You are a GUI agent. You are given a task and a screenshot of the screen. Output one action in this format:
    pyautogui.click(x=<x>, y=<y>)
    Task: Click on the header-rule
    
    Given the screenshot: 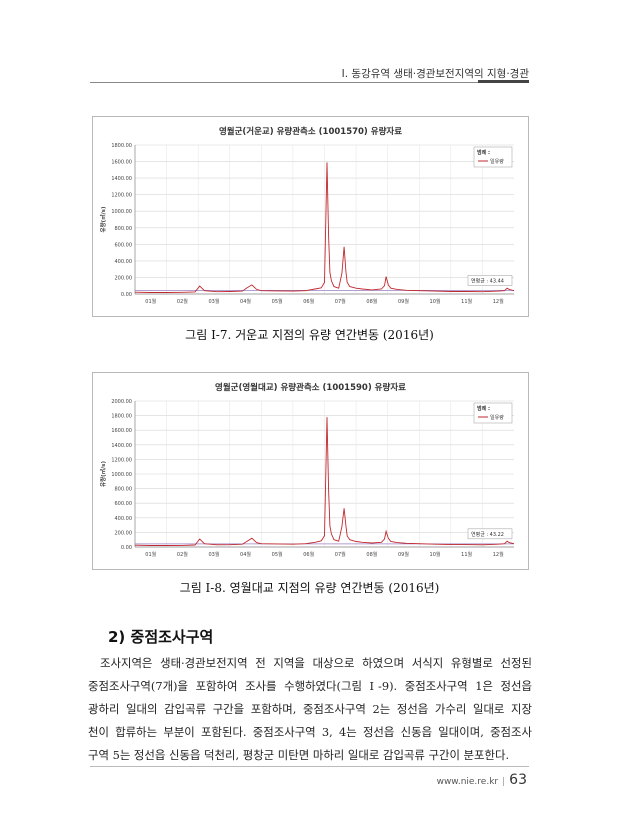 What is the action you would take?
    pyautogui.click(x=309, y=82)
    